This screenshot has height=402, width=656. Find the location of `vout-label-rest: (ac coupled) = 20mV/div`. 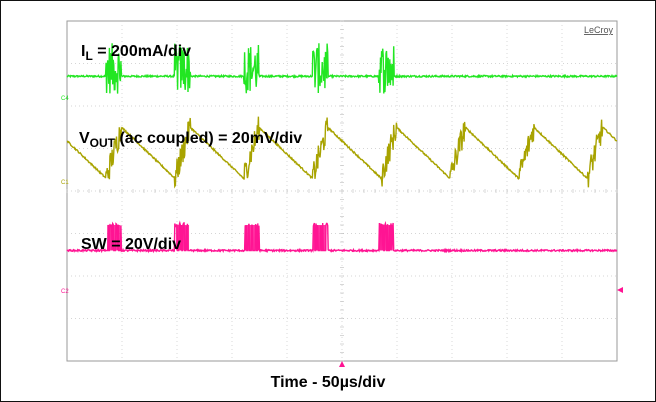

vout-label-rest: (ac coupled) = 20mV/div is located at coordinates (208, 138).